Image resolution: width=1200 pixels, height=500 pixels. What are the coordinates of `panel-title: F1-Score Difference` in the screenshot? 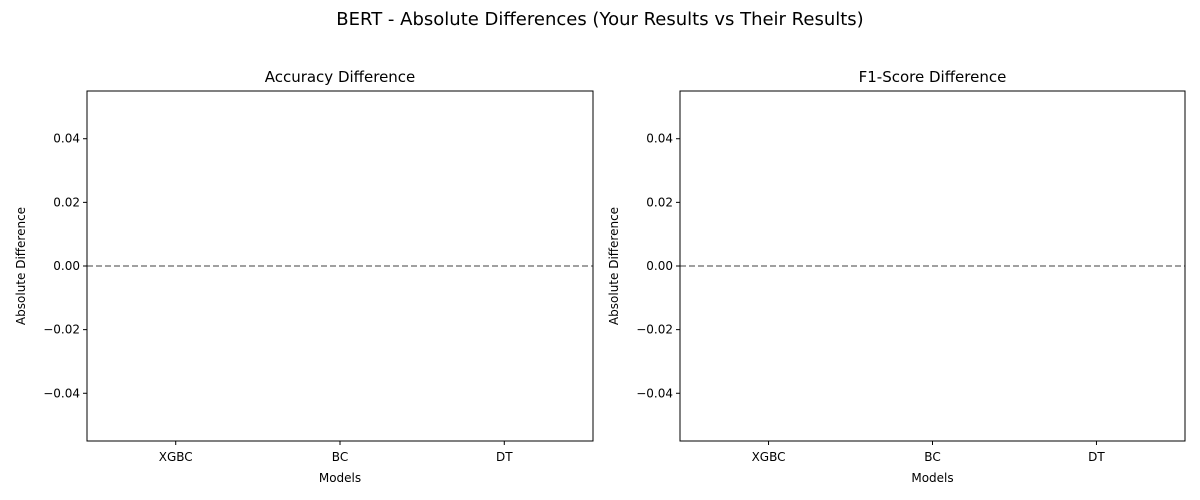 It's located at (933, 77).